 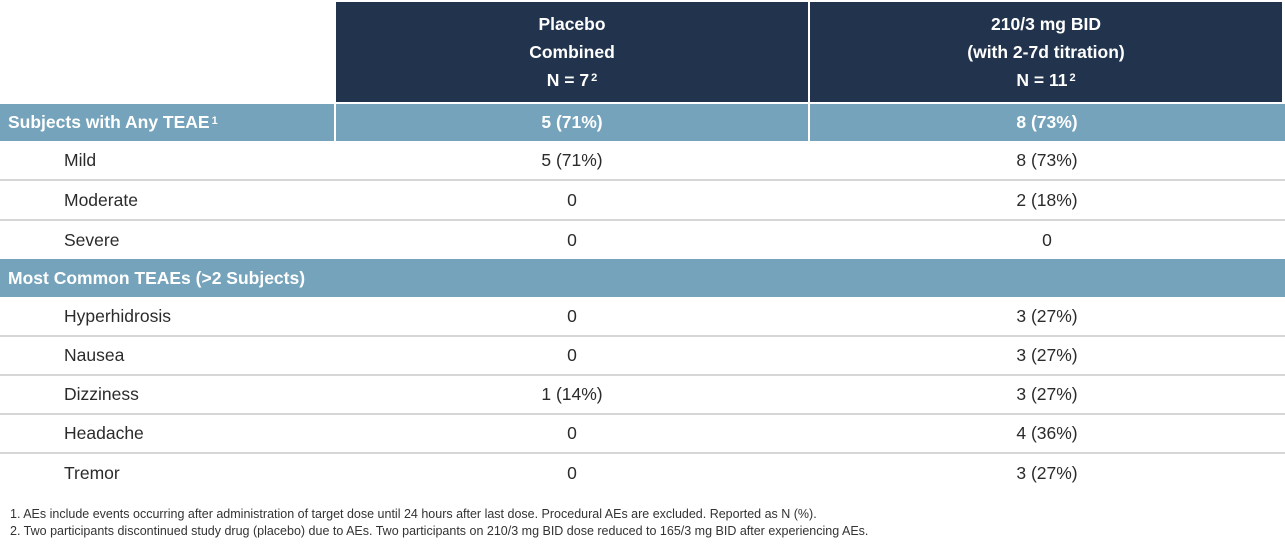 What do you see at coordinates (642, 317) in the screenshot?
I see `table-row: Hyperhidrosis 0 3 (27%)` at bounding box center [642, 317].